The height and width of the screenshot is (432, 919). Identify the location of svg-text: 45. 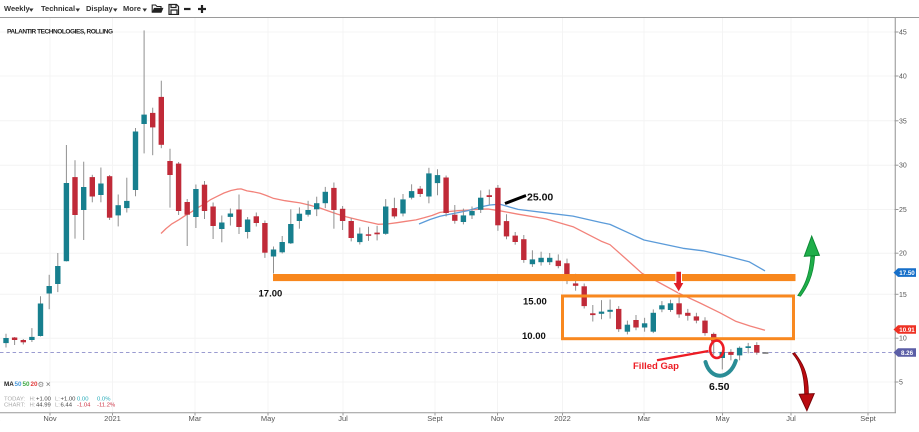
(903, 33).